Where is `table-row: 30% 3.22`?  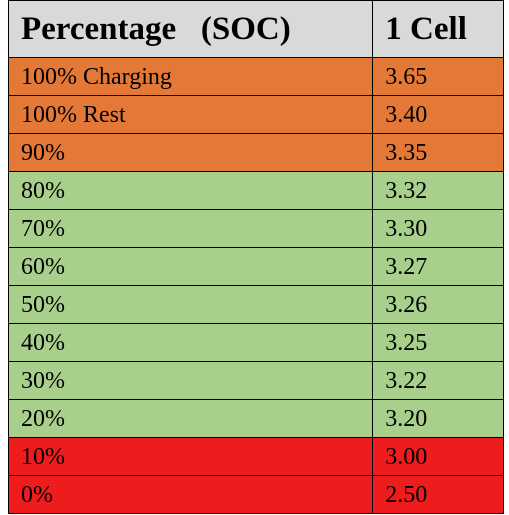 table-row: 30% 3.22 is located at coordinates (255, 380).